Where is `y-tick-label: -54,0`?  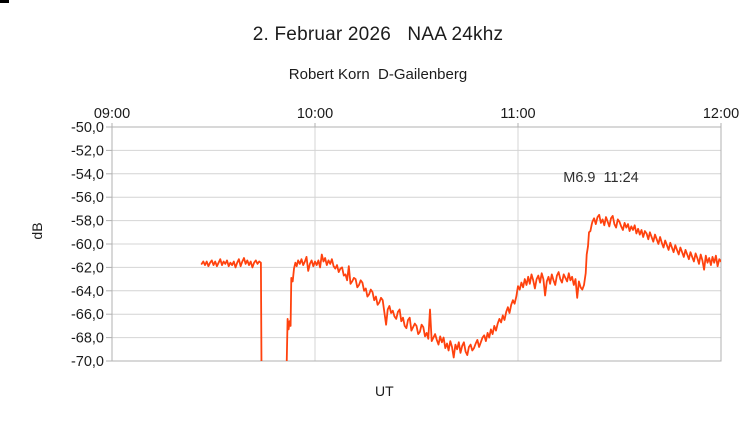
y-tick-label: -54,0 is located at coordinates (87, 175).